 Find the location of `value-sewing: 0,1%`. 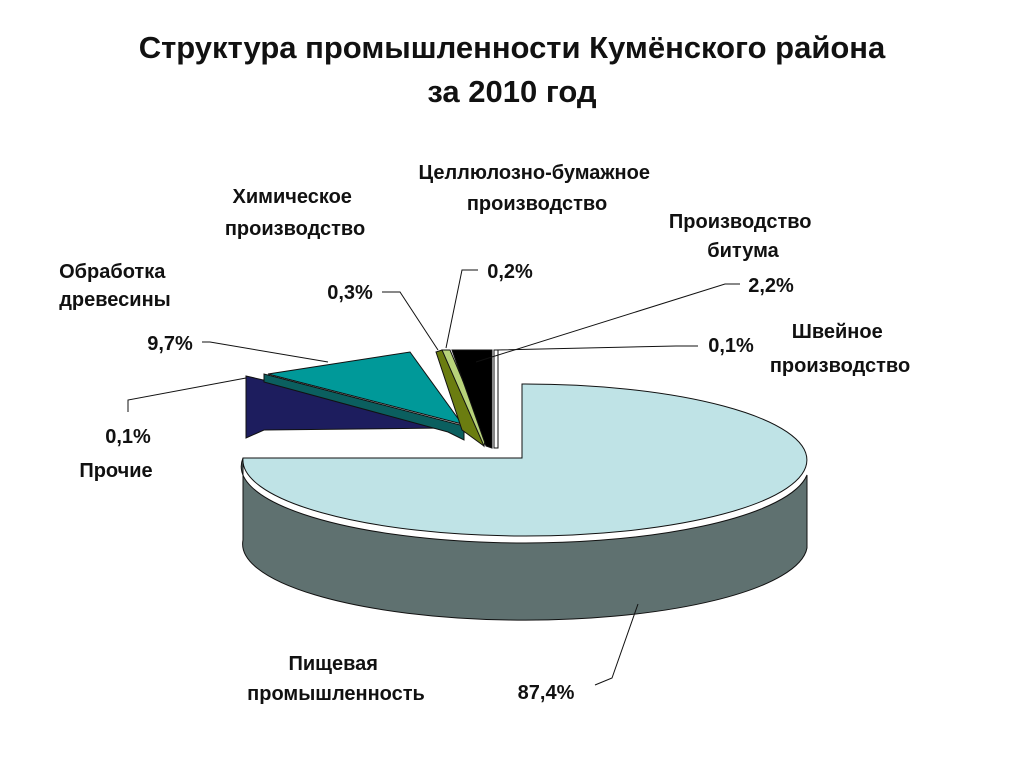

value-sewing: 0,1% is located at coordinates (731, 346).